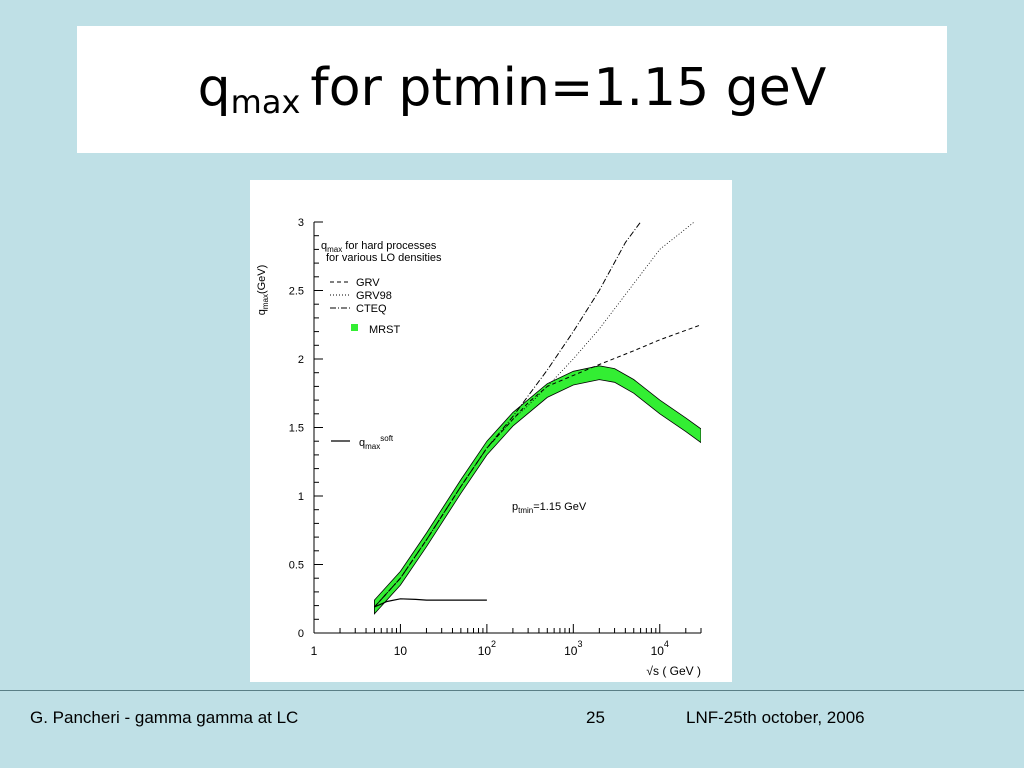 This screenshot has height=768, width=1024. I want to click on footer-divider, so click(512, 690).